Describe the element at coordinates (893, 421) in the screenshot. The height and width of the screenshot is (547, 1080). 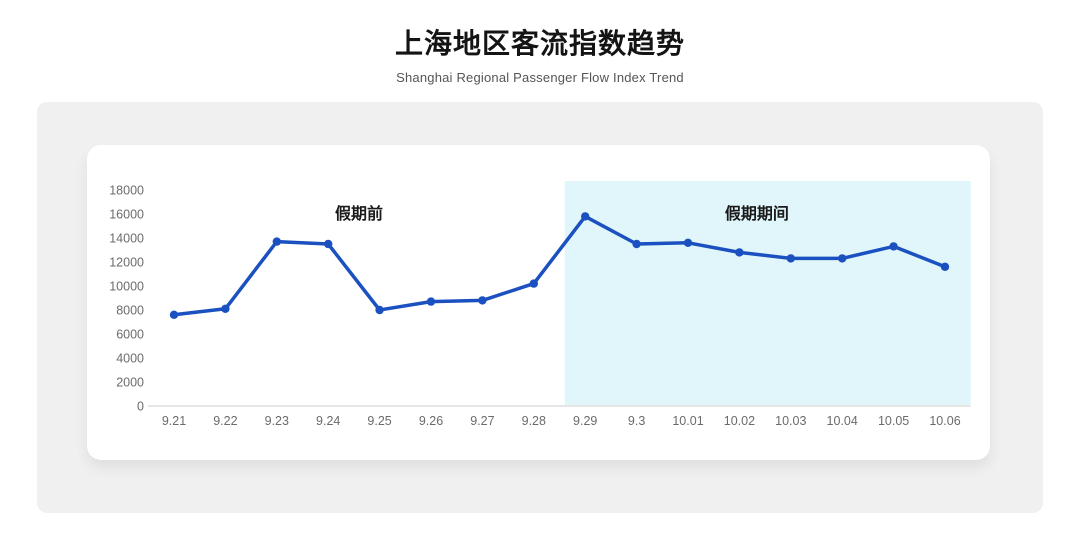
I see `x-axis-tick-label: 10.05` at that location.